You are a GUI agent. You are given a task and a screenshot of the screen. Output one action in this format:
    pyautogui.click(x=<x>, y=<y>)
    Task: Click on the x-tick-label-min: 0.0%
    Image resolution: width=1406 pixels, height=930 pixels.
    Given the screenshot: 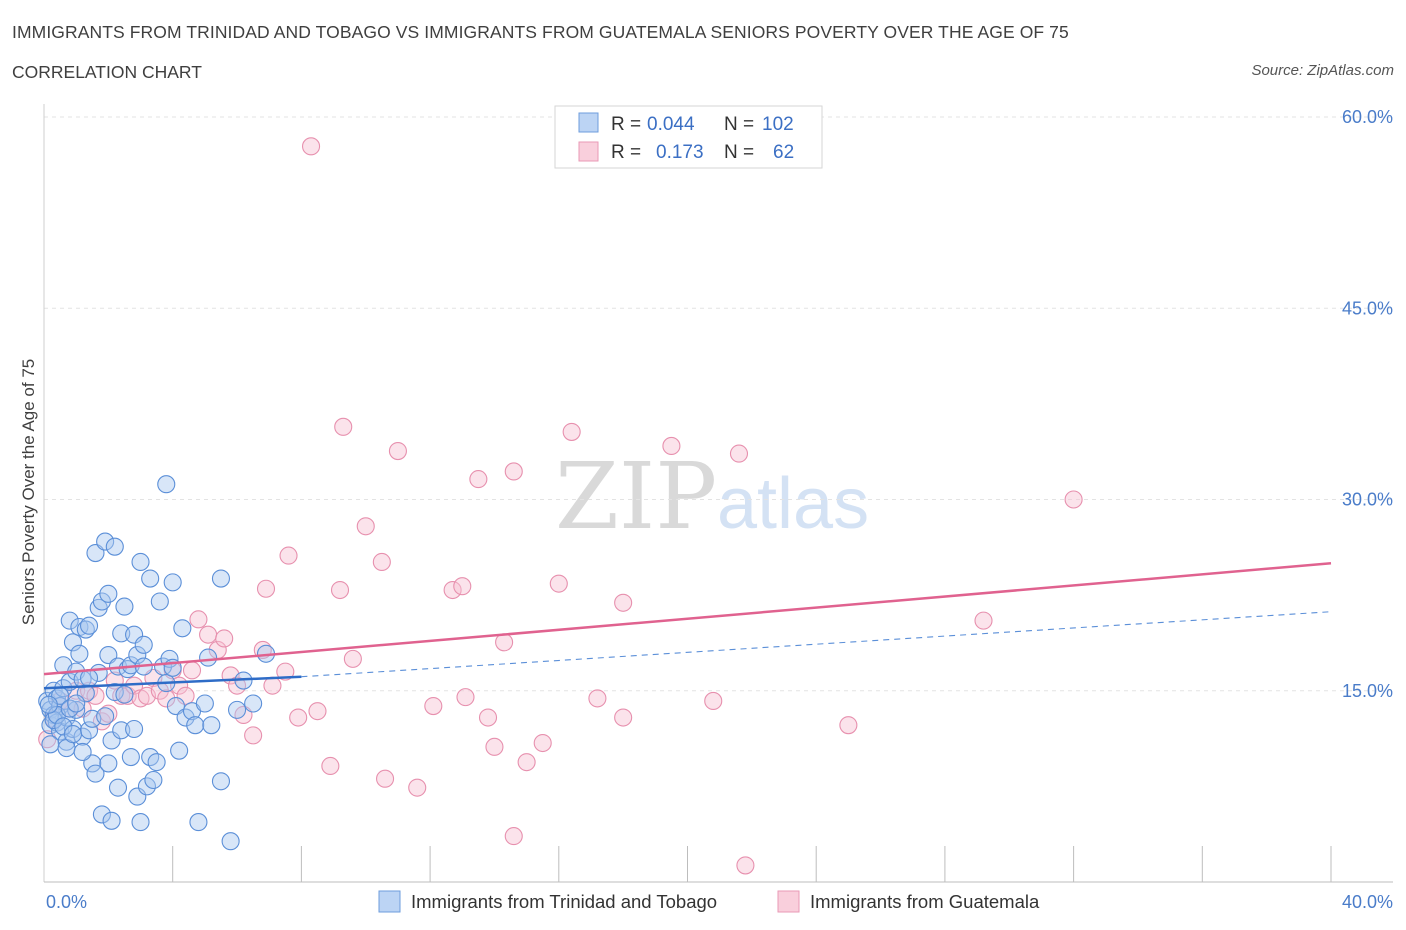 What is the action you would take?
    pyautogui.click(x=66, y=902)
    